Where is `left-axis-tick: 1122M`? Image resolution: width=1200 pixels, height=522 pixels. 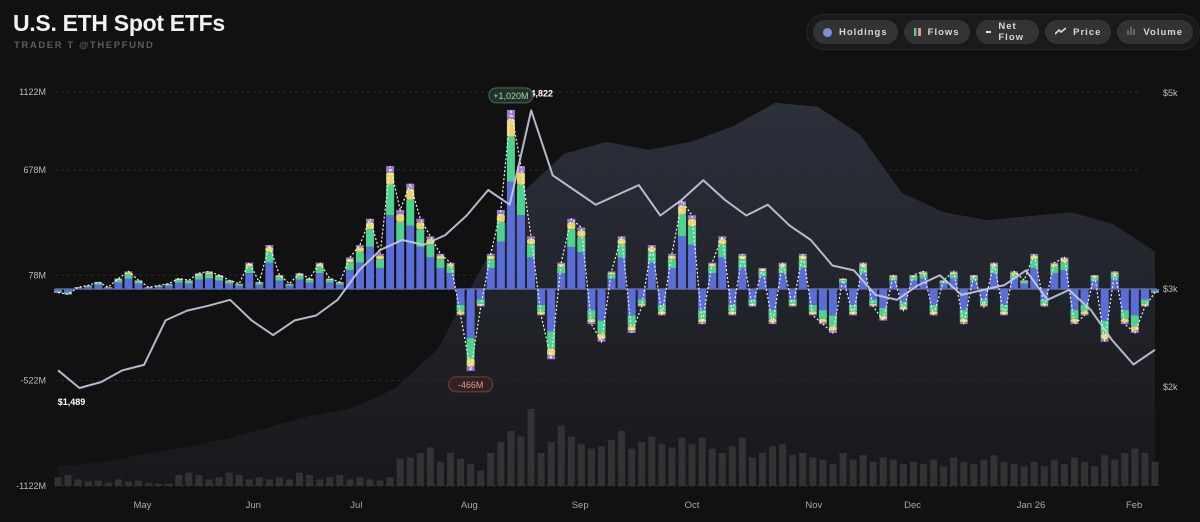
left-axis-tick: 1122M is located at coordinates (32, 92).